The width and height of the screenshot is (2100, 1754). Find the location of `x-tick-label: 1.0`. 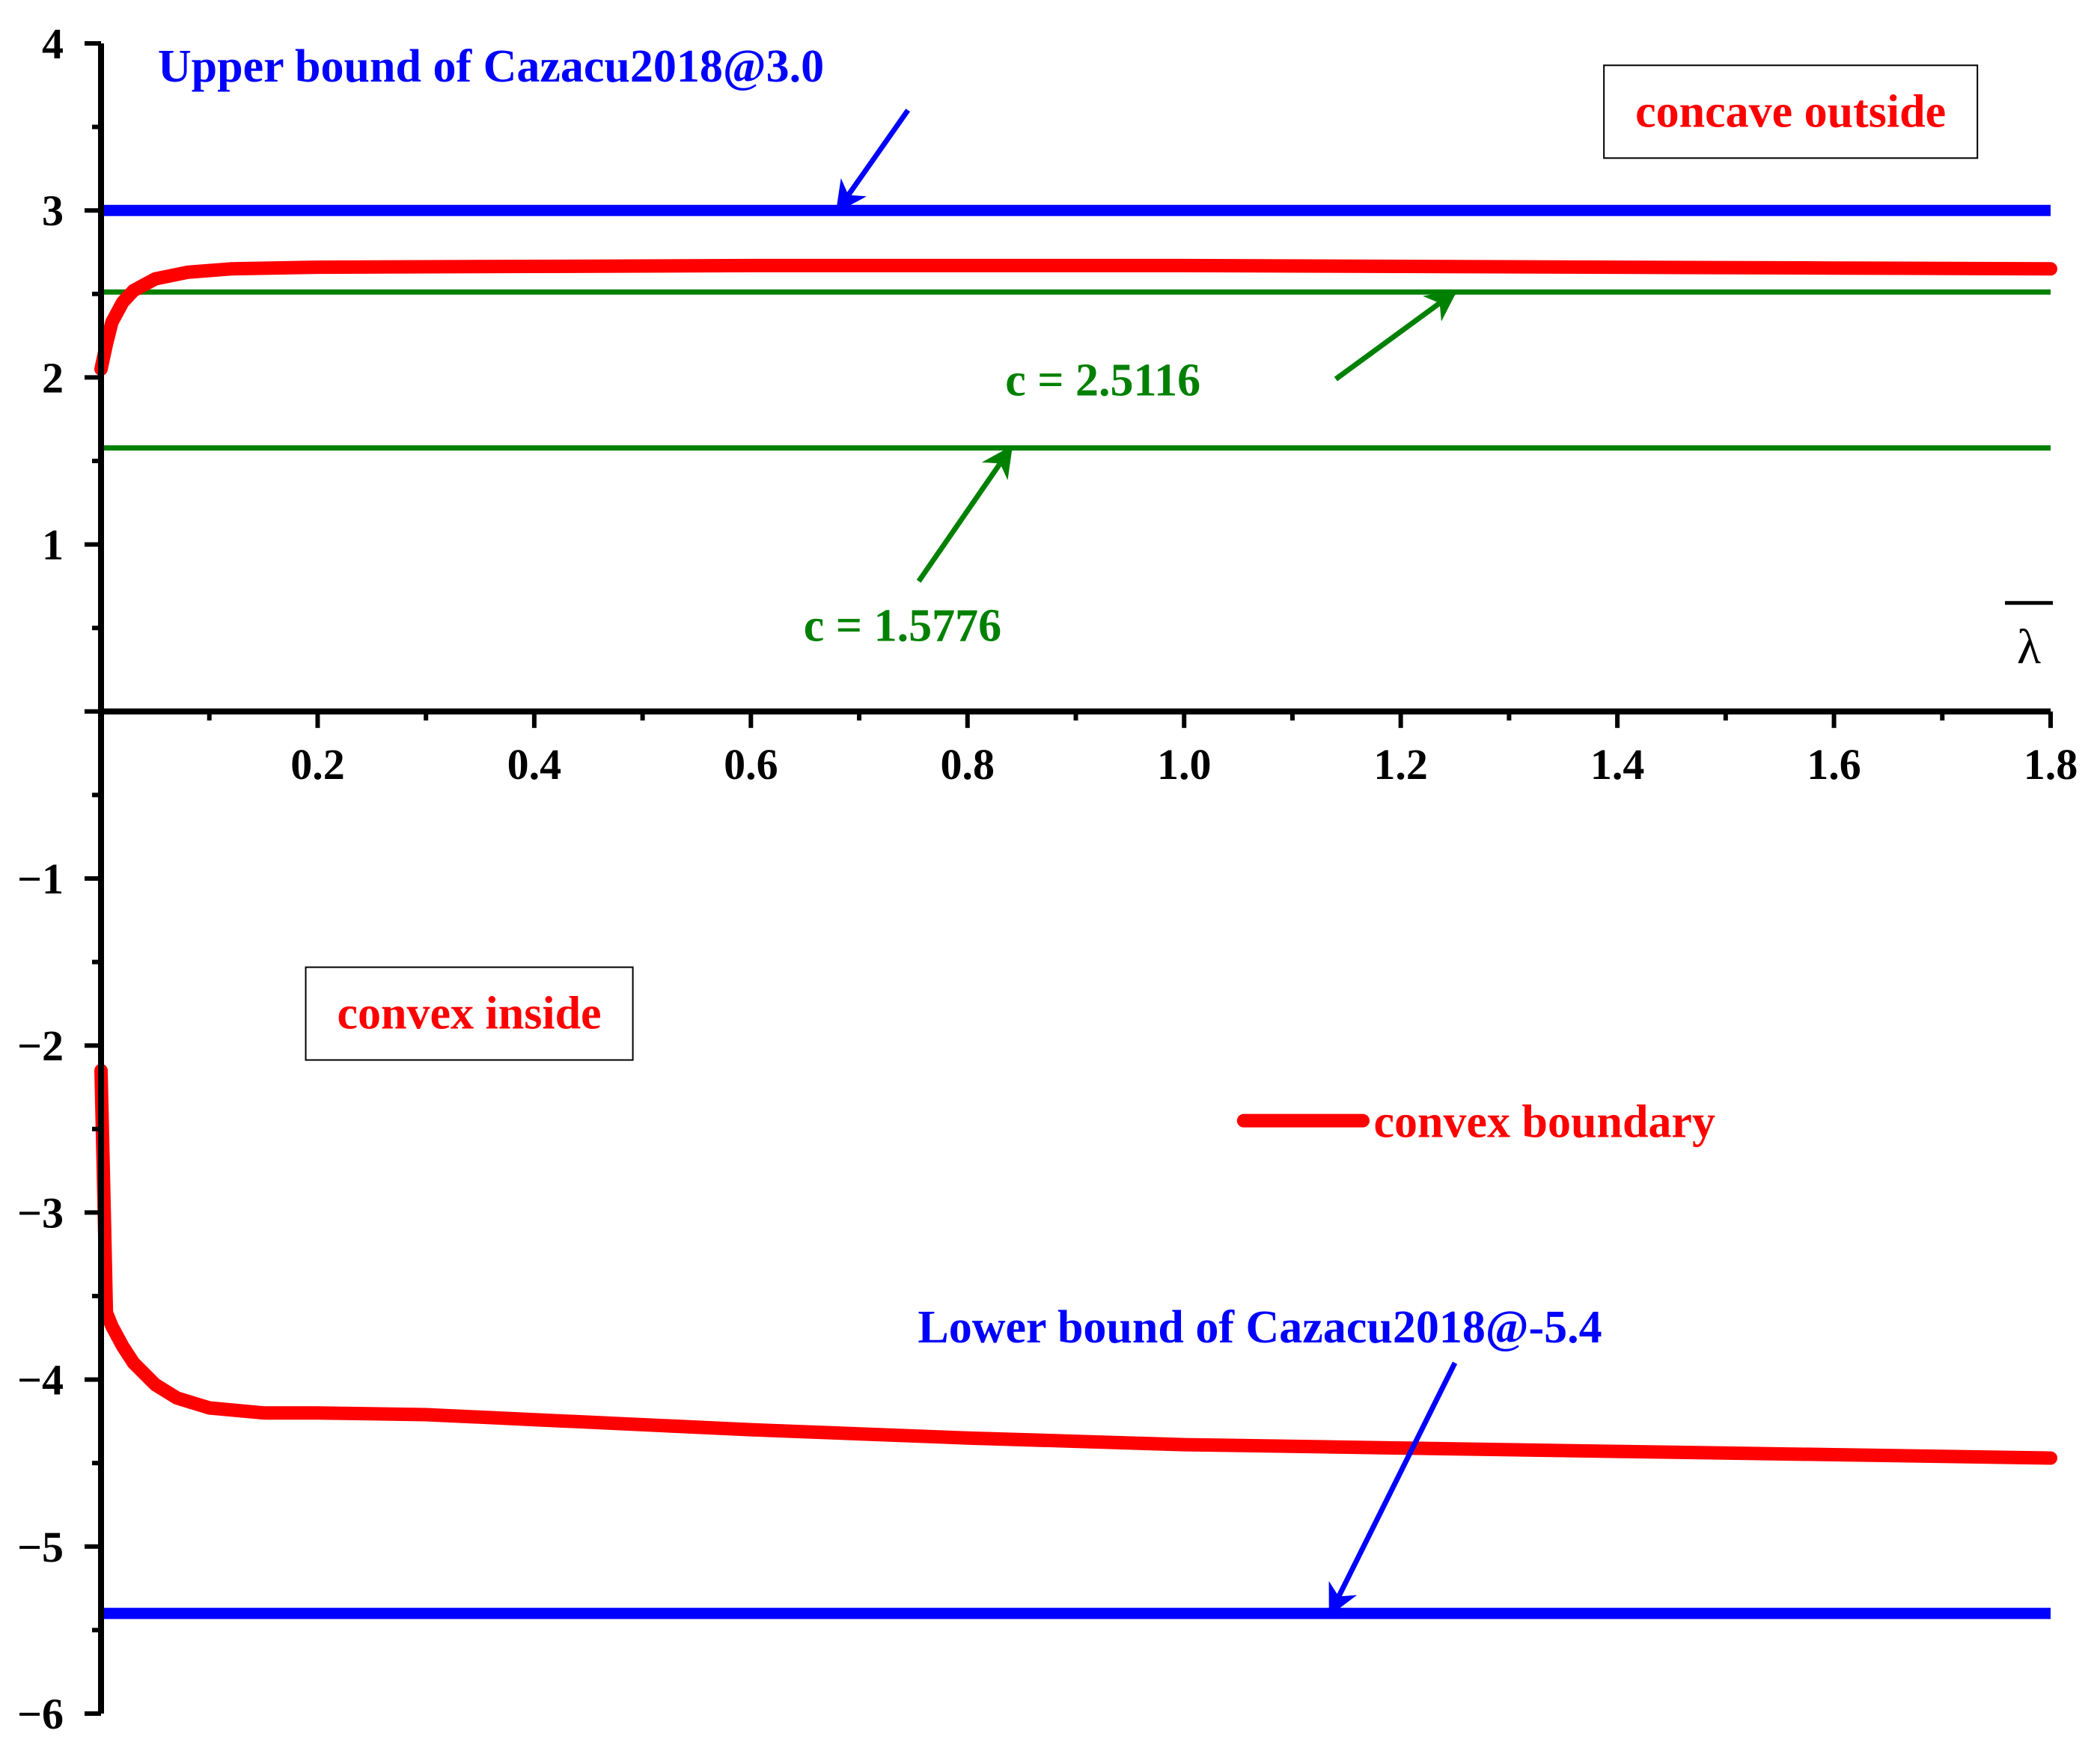

x-tick-label: 1.0 is located at coordinates (1184, 764).